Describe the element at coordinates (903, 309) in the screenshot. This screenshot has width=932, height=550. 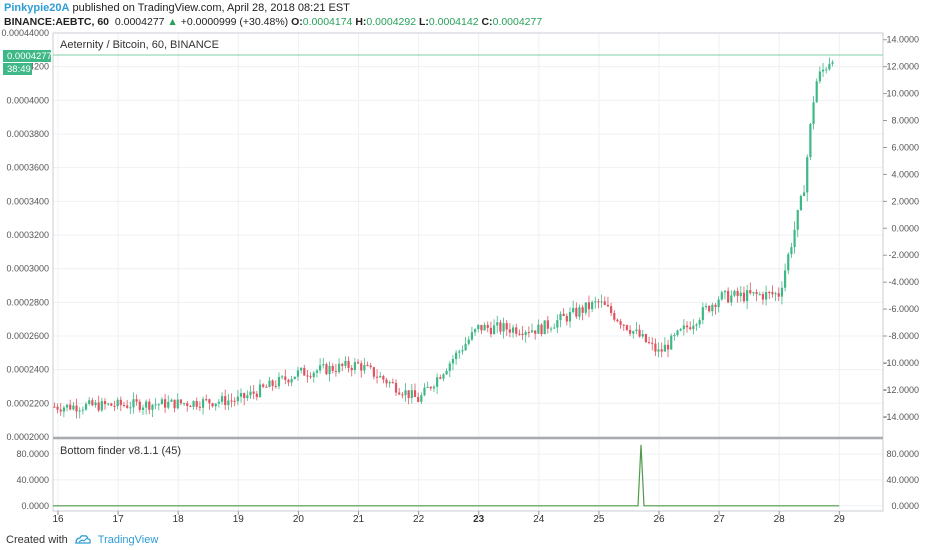
I see `y2-tick-label: -6.0000` at that location.